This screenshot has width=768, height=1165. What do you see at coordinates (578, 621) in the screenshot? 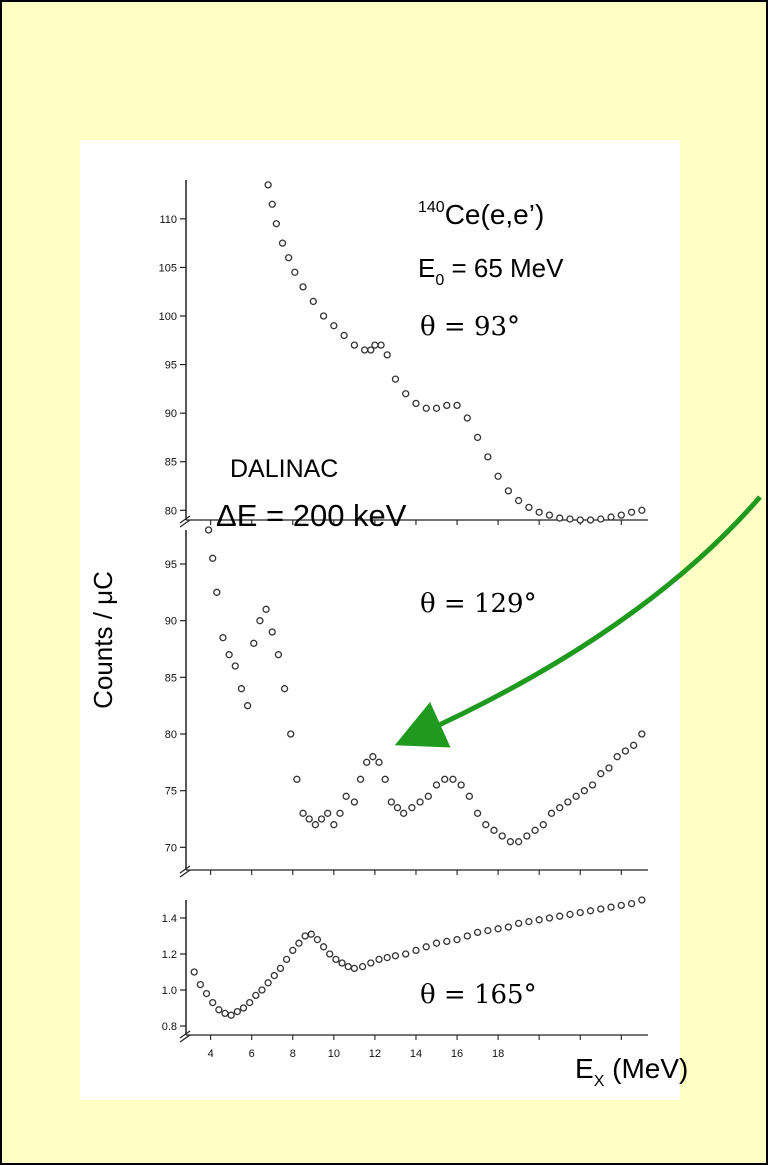
I see `highlight-arrow` at bounding box center [578, 621].